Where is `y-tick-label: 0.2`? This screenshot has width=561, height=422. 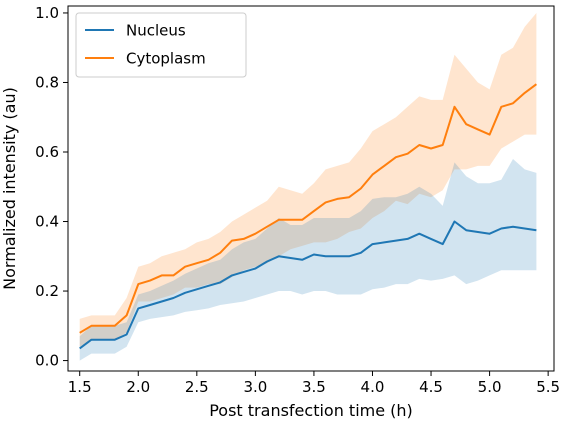
y-tick-label: 0.2 is located at coordinates (47, 291).